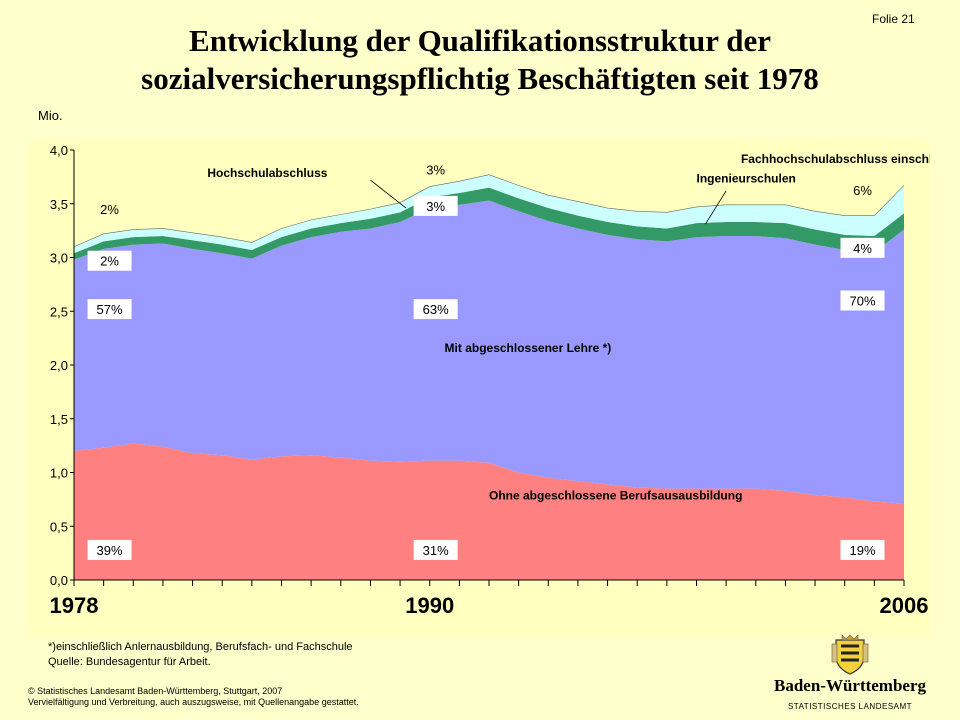  Describe the element at coordinates (904, 605) in the screenshot. I see `x-tick-label: 2006` at that location.